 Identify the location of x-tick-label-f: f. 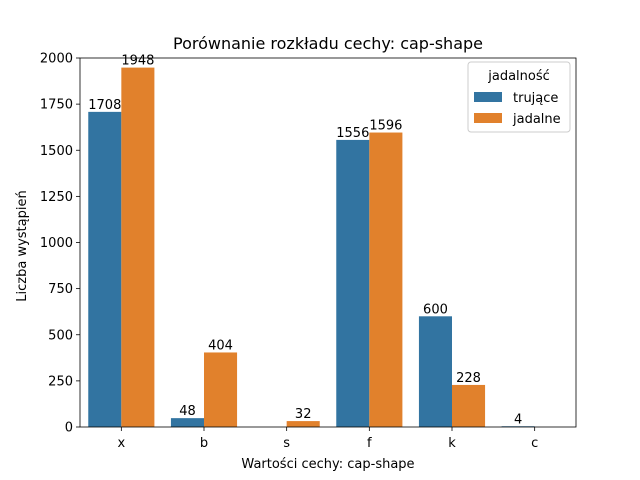
(369, 443).